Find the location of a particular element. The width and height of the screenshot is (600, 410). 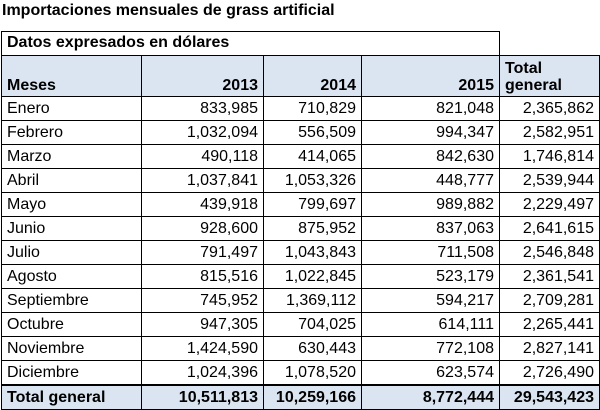

cell-2013: 815,516 is located at coordinates (202, 276).